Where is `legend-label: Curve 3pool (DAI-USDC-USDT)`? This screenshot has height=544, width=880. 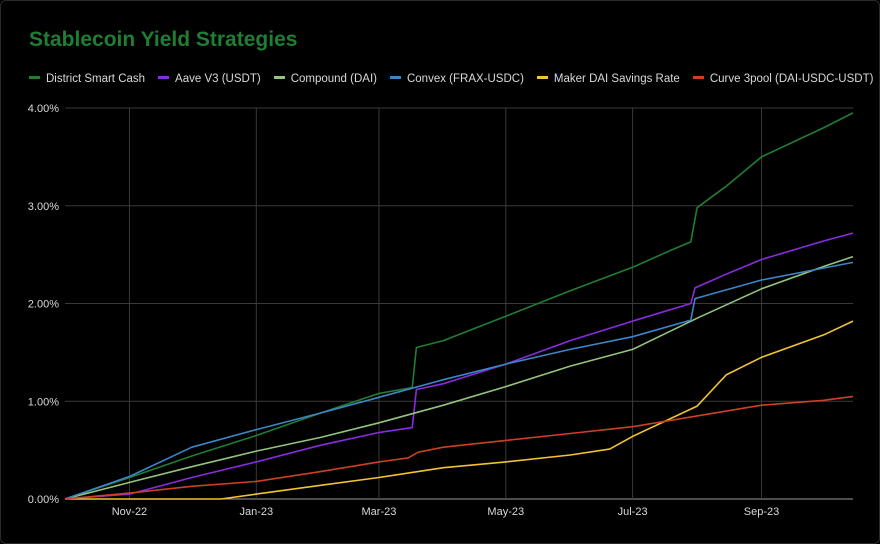
legend-label: Curve 3pool (DAI-USDC-USDT) is located at coordinates (791, 79).